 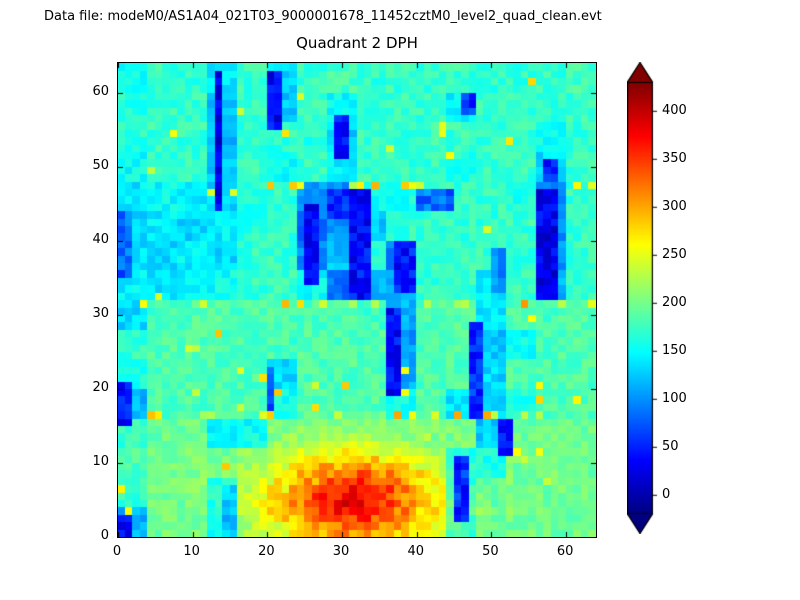 I want to click on y-axis-tick-label: 50, so click(x=100, y=165).